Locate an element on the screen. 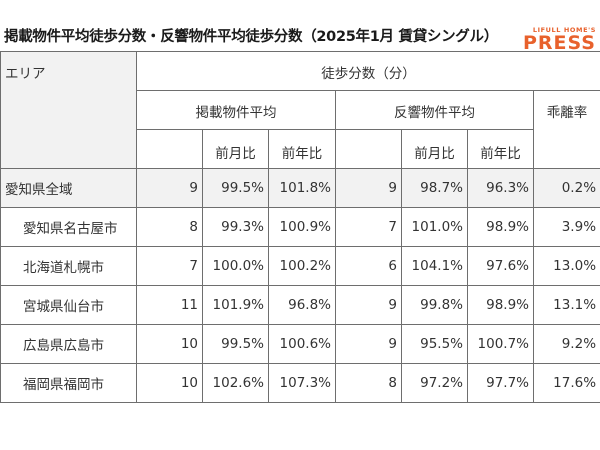  response-yoy-header: 前年比 is located at coordinates (500, 149).